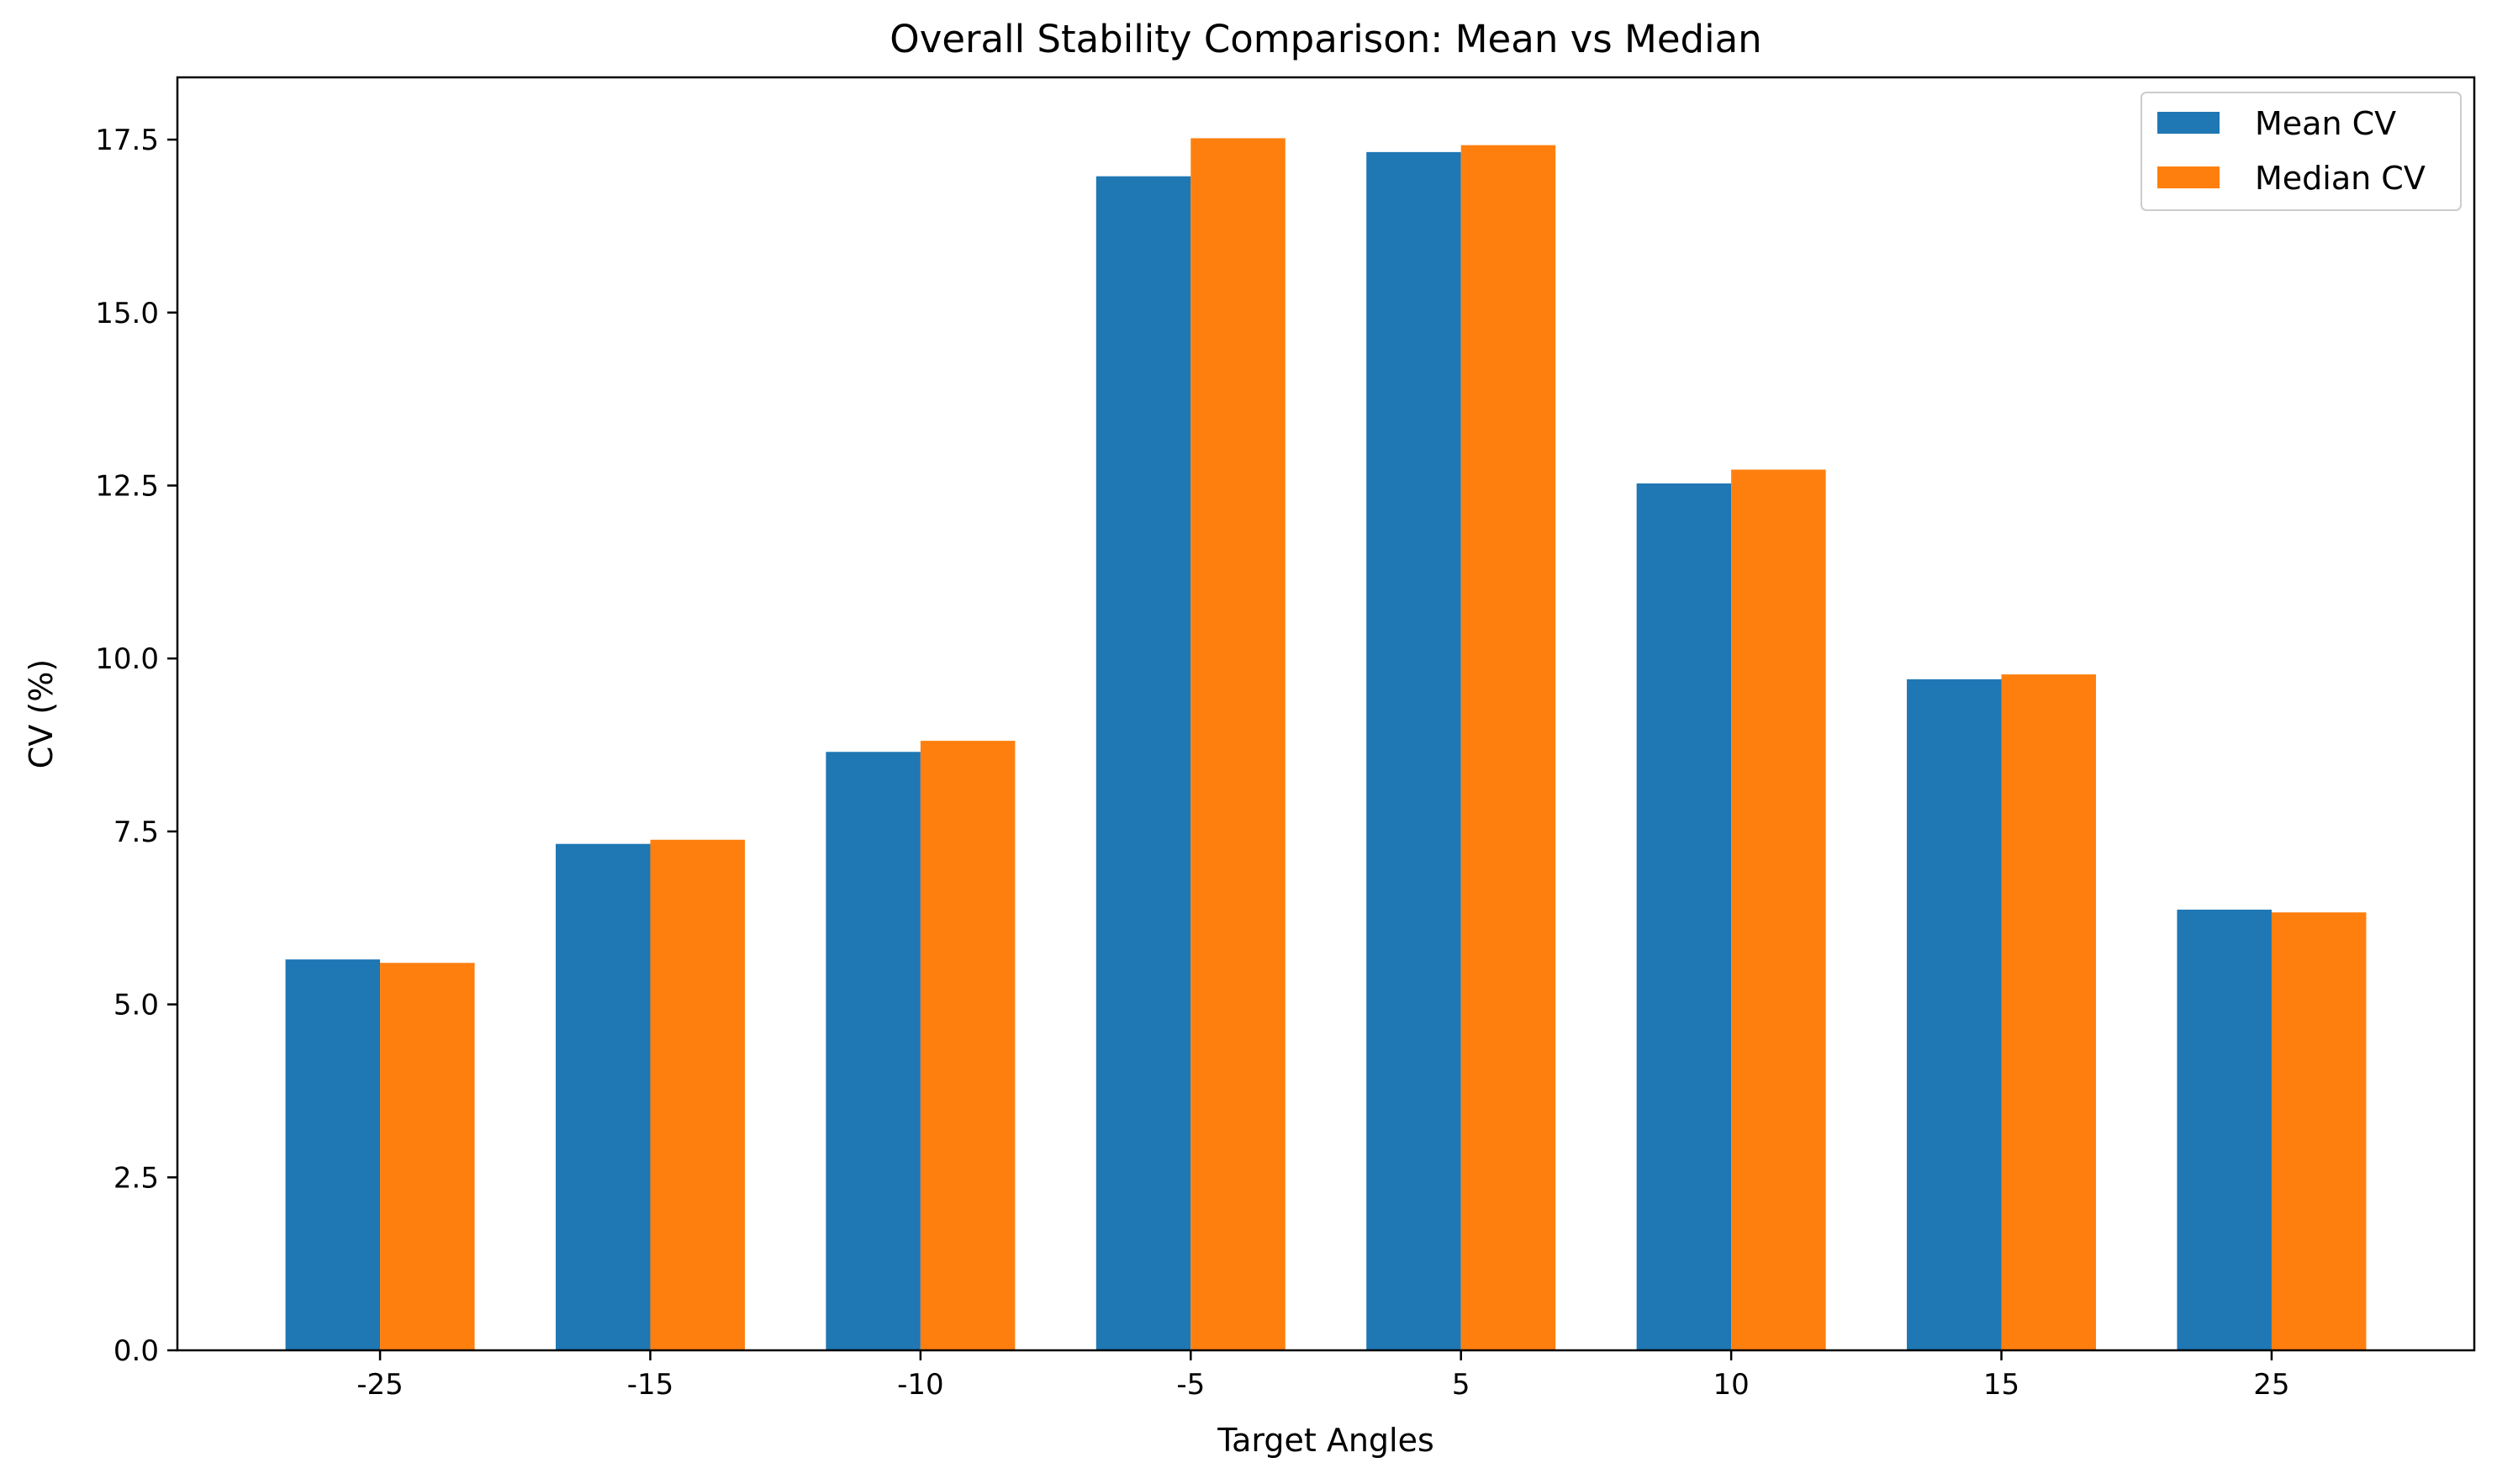  What do you see at coordinates (127, 659) in the screenshot?
I see `y-tick-label: 10.0` at bounding box center [127, 659].